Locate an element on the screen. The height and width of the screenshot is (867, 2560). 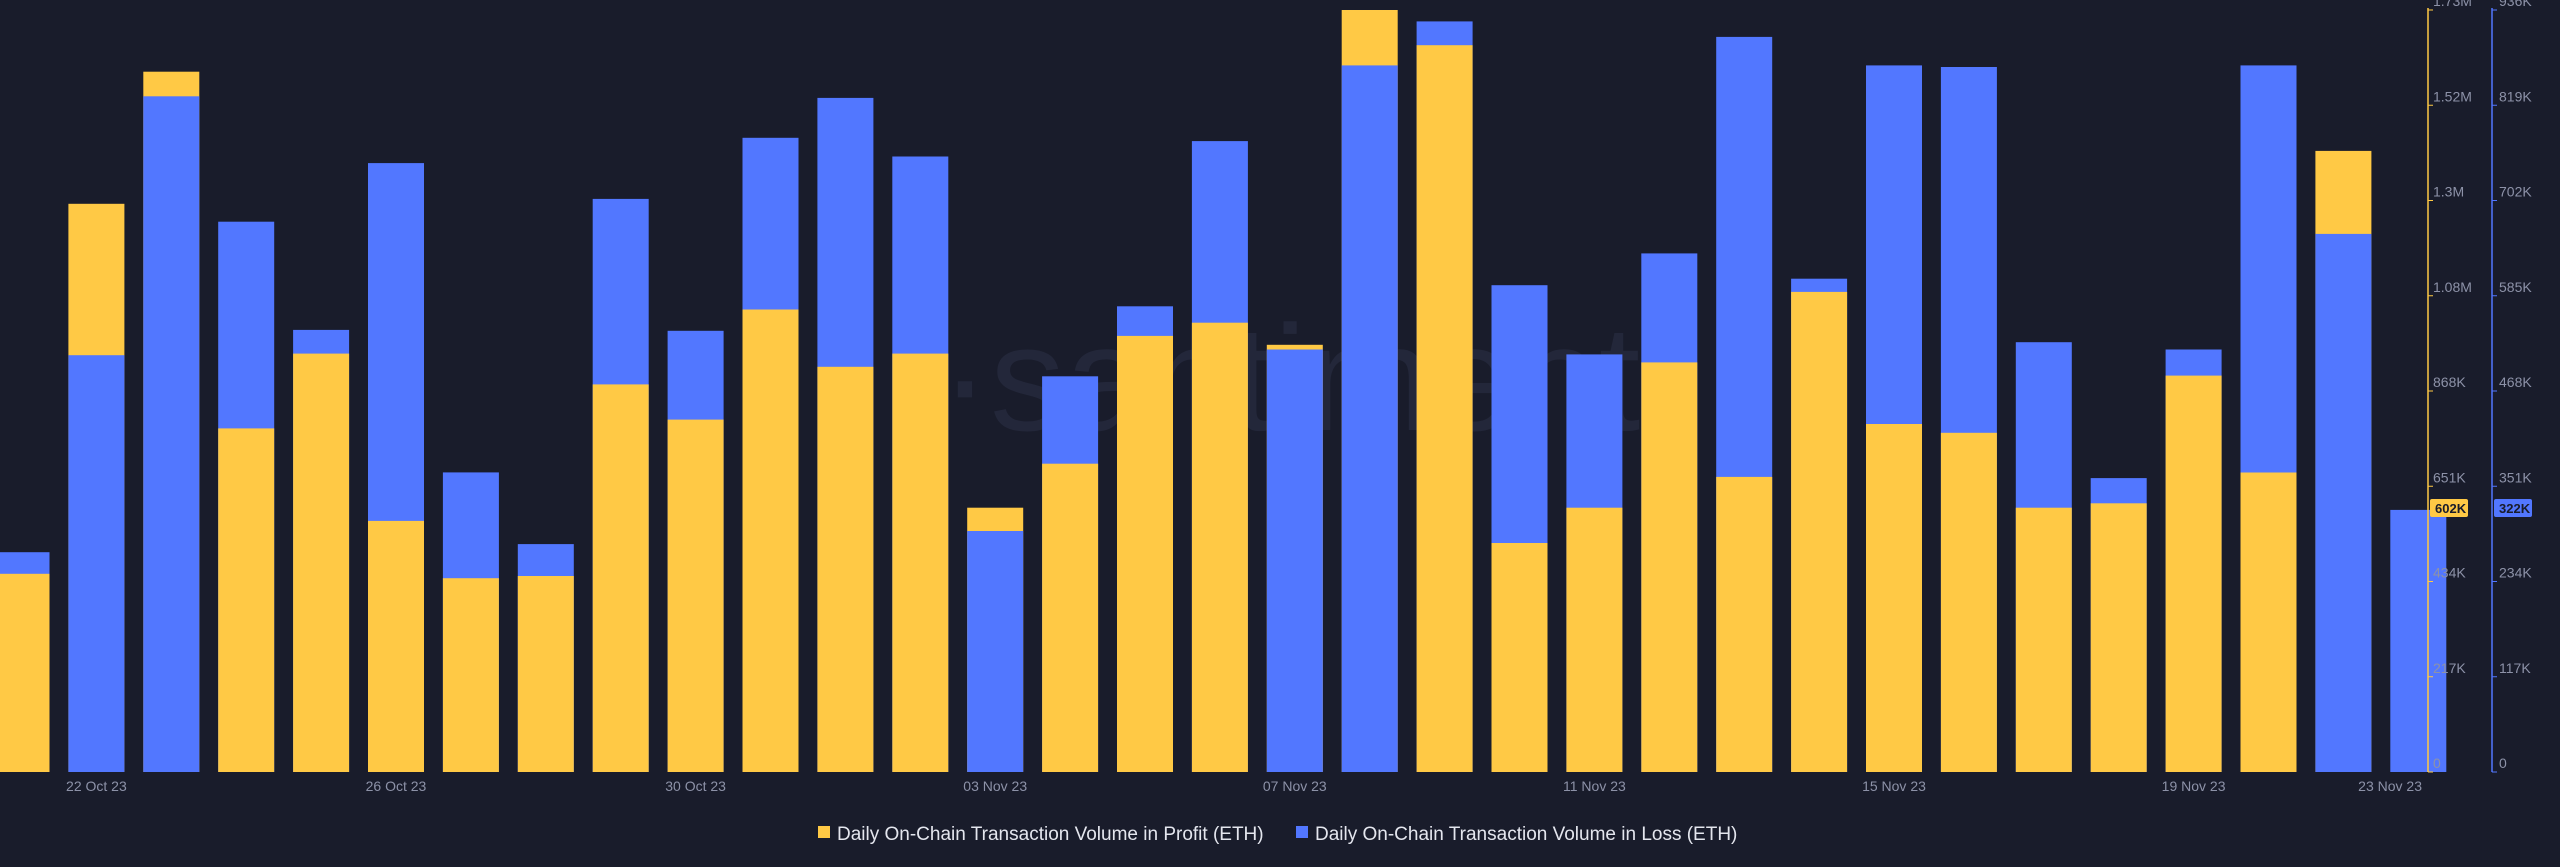
x-tick-label: 11 Nov 23 is located at coordinates (1594, 786).